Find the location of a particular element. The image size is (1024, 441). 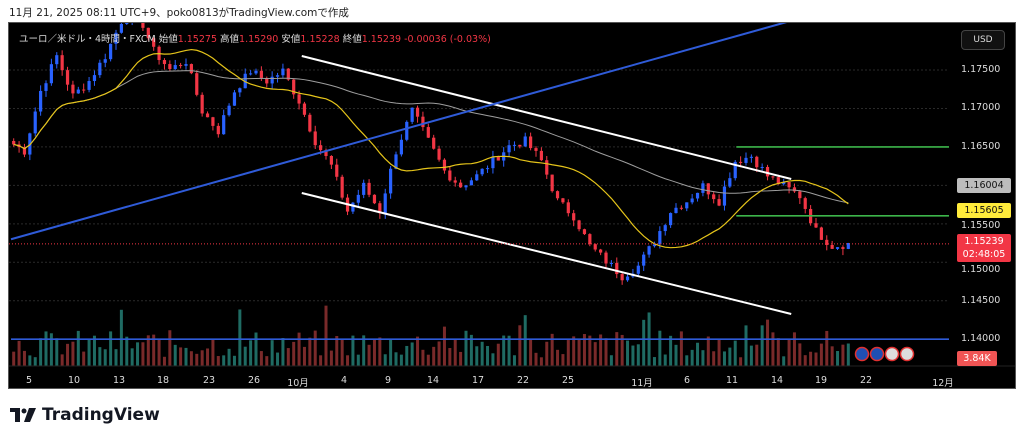

eu-flag-icon is located at coordinates (862, 354).